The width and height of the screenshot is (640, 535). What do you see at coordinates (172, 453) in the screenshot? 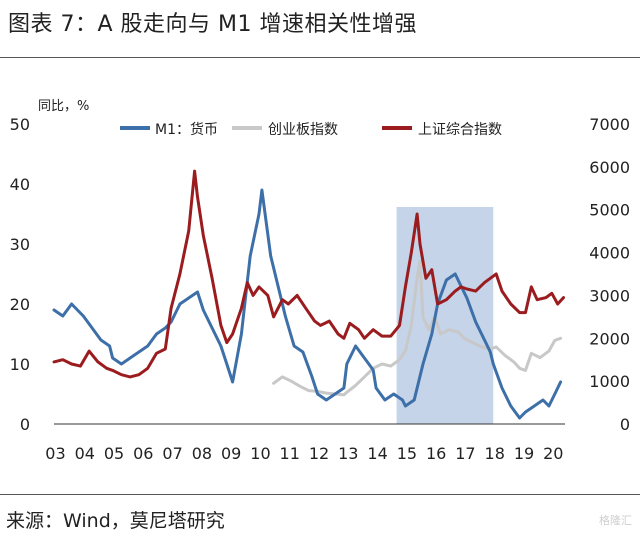
I see `x-tick-label: 07` at bounding box center [172, 453].